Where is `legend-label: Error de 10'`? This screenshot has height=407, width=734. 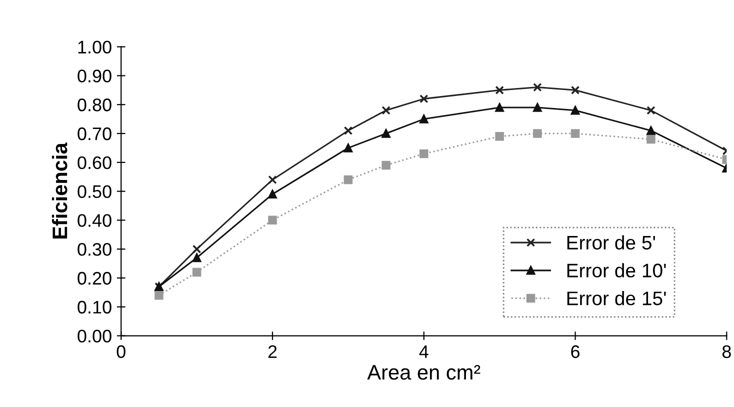 legend-label: Error de 10' is located at coordinates (616, 270).